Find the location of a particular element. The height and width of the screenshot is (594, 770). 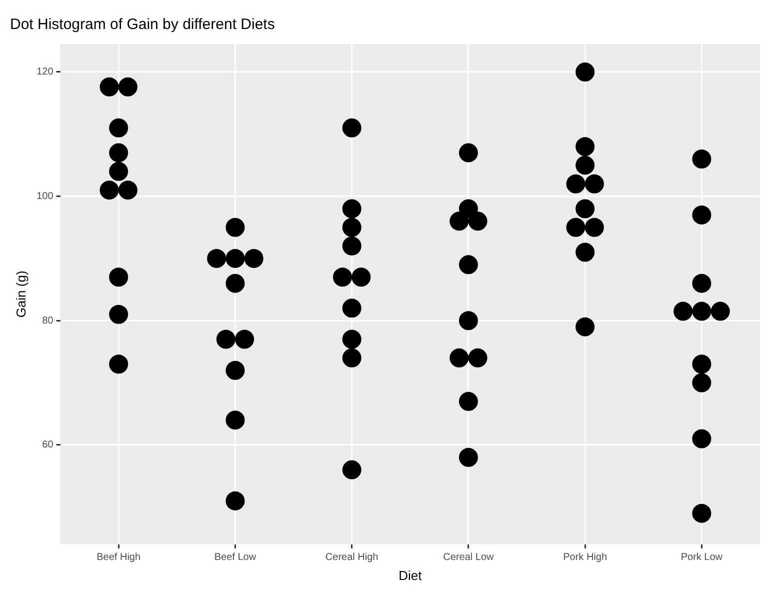

x-tick-label: Pork Low is located at coordinates (702, 558).